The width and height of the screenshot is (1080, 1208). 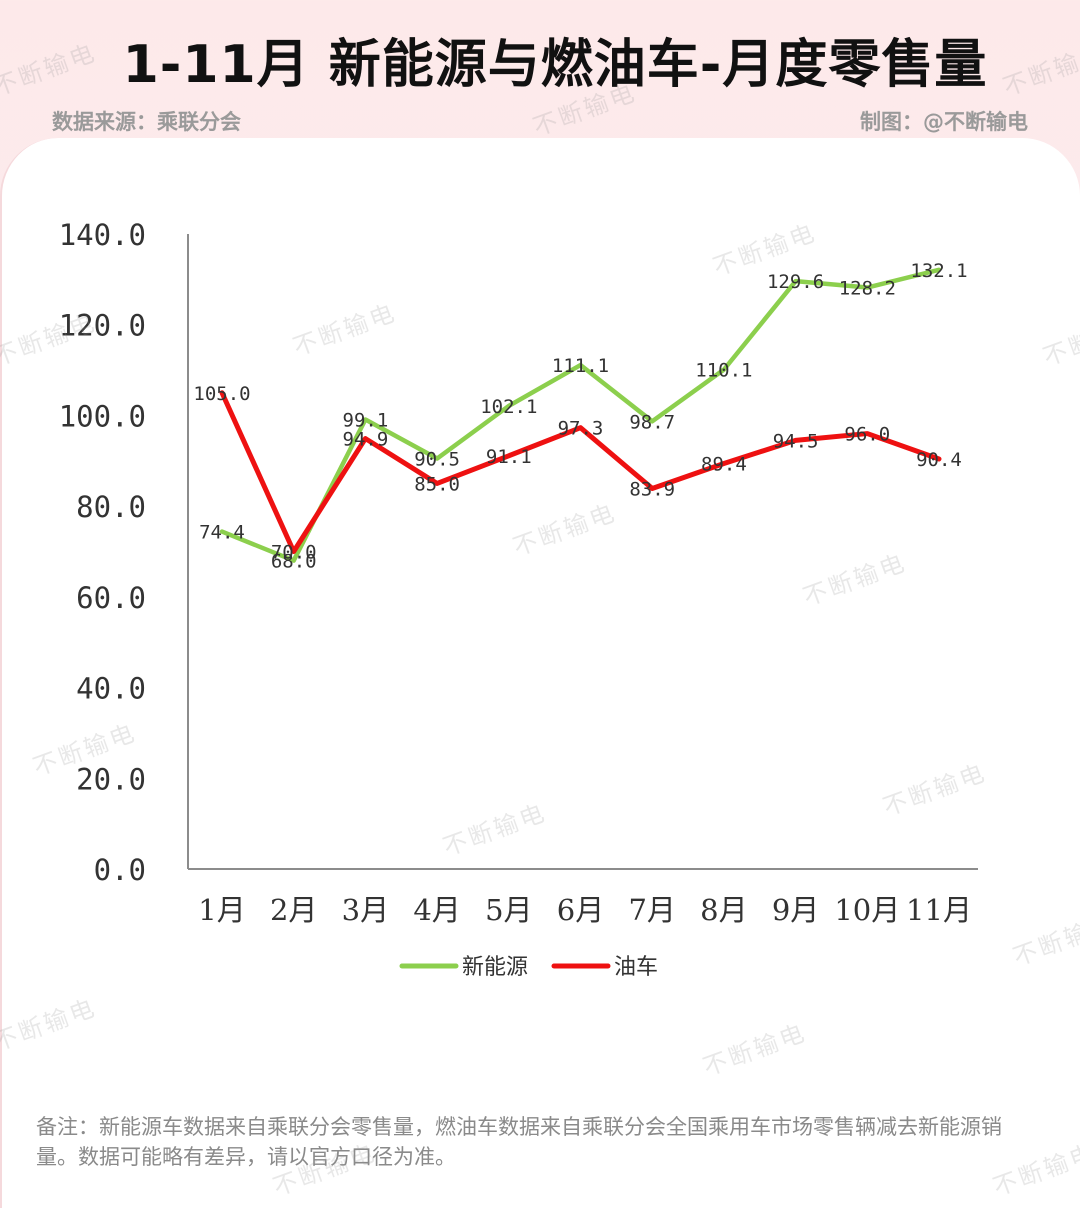 I want to click on y-tick-label: 100.0, so click(x=102, y=416).